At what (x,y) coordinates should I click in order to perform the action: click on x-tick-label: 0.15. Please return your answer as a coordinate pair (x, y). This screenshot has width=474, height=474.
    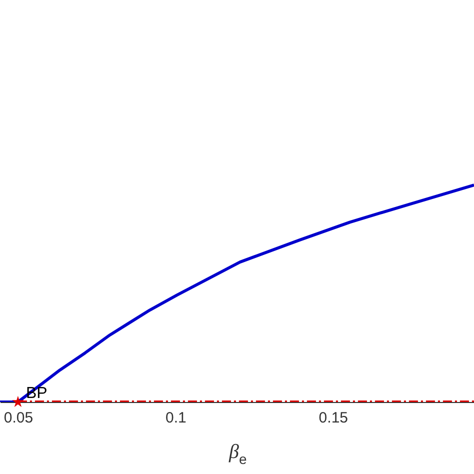
    Looking at the image, I should click on (333, 418).